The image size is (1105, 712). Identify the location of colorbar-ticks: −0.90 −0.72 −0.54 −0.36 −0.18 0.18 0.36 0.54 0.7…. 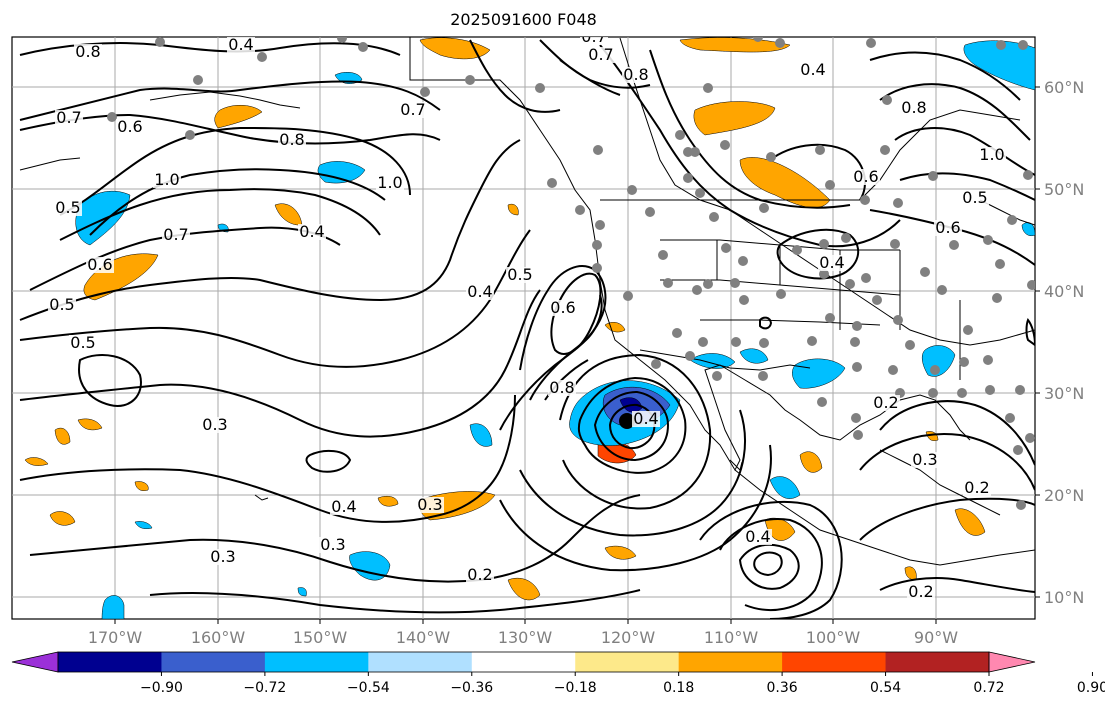
(622, 684).